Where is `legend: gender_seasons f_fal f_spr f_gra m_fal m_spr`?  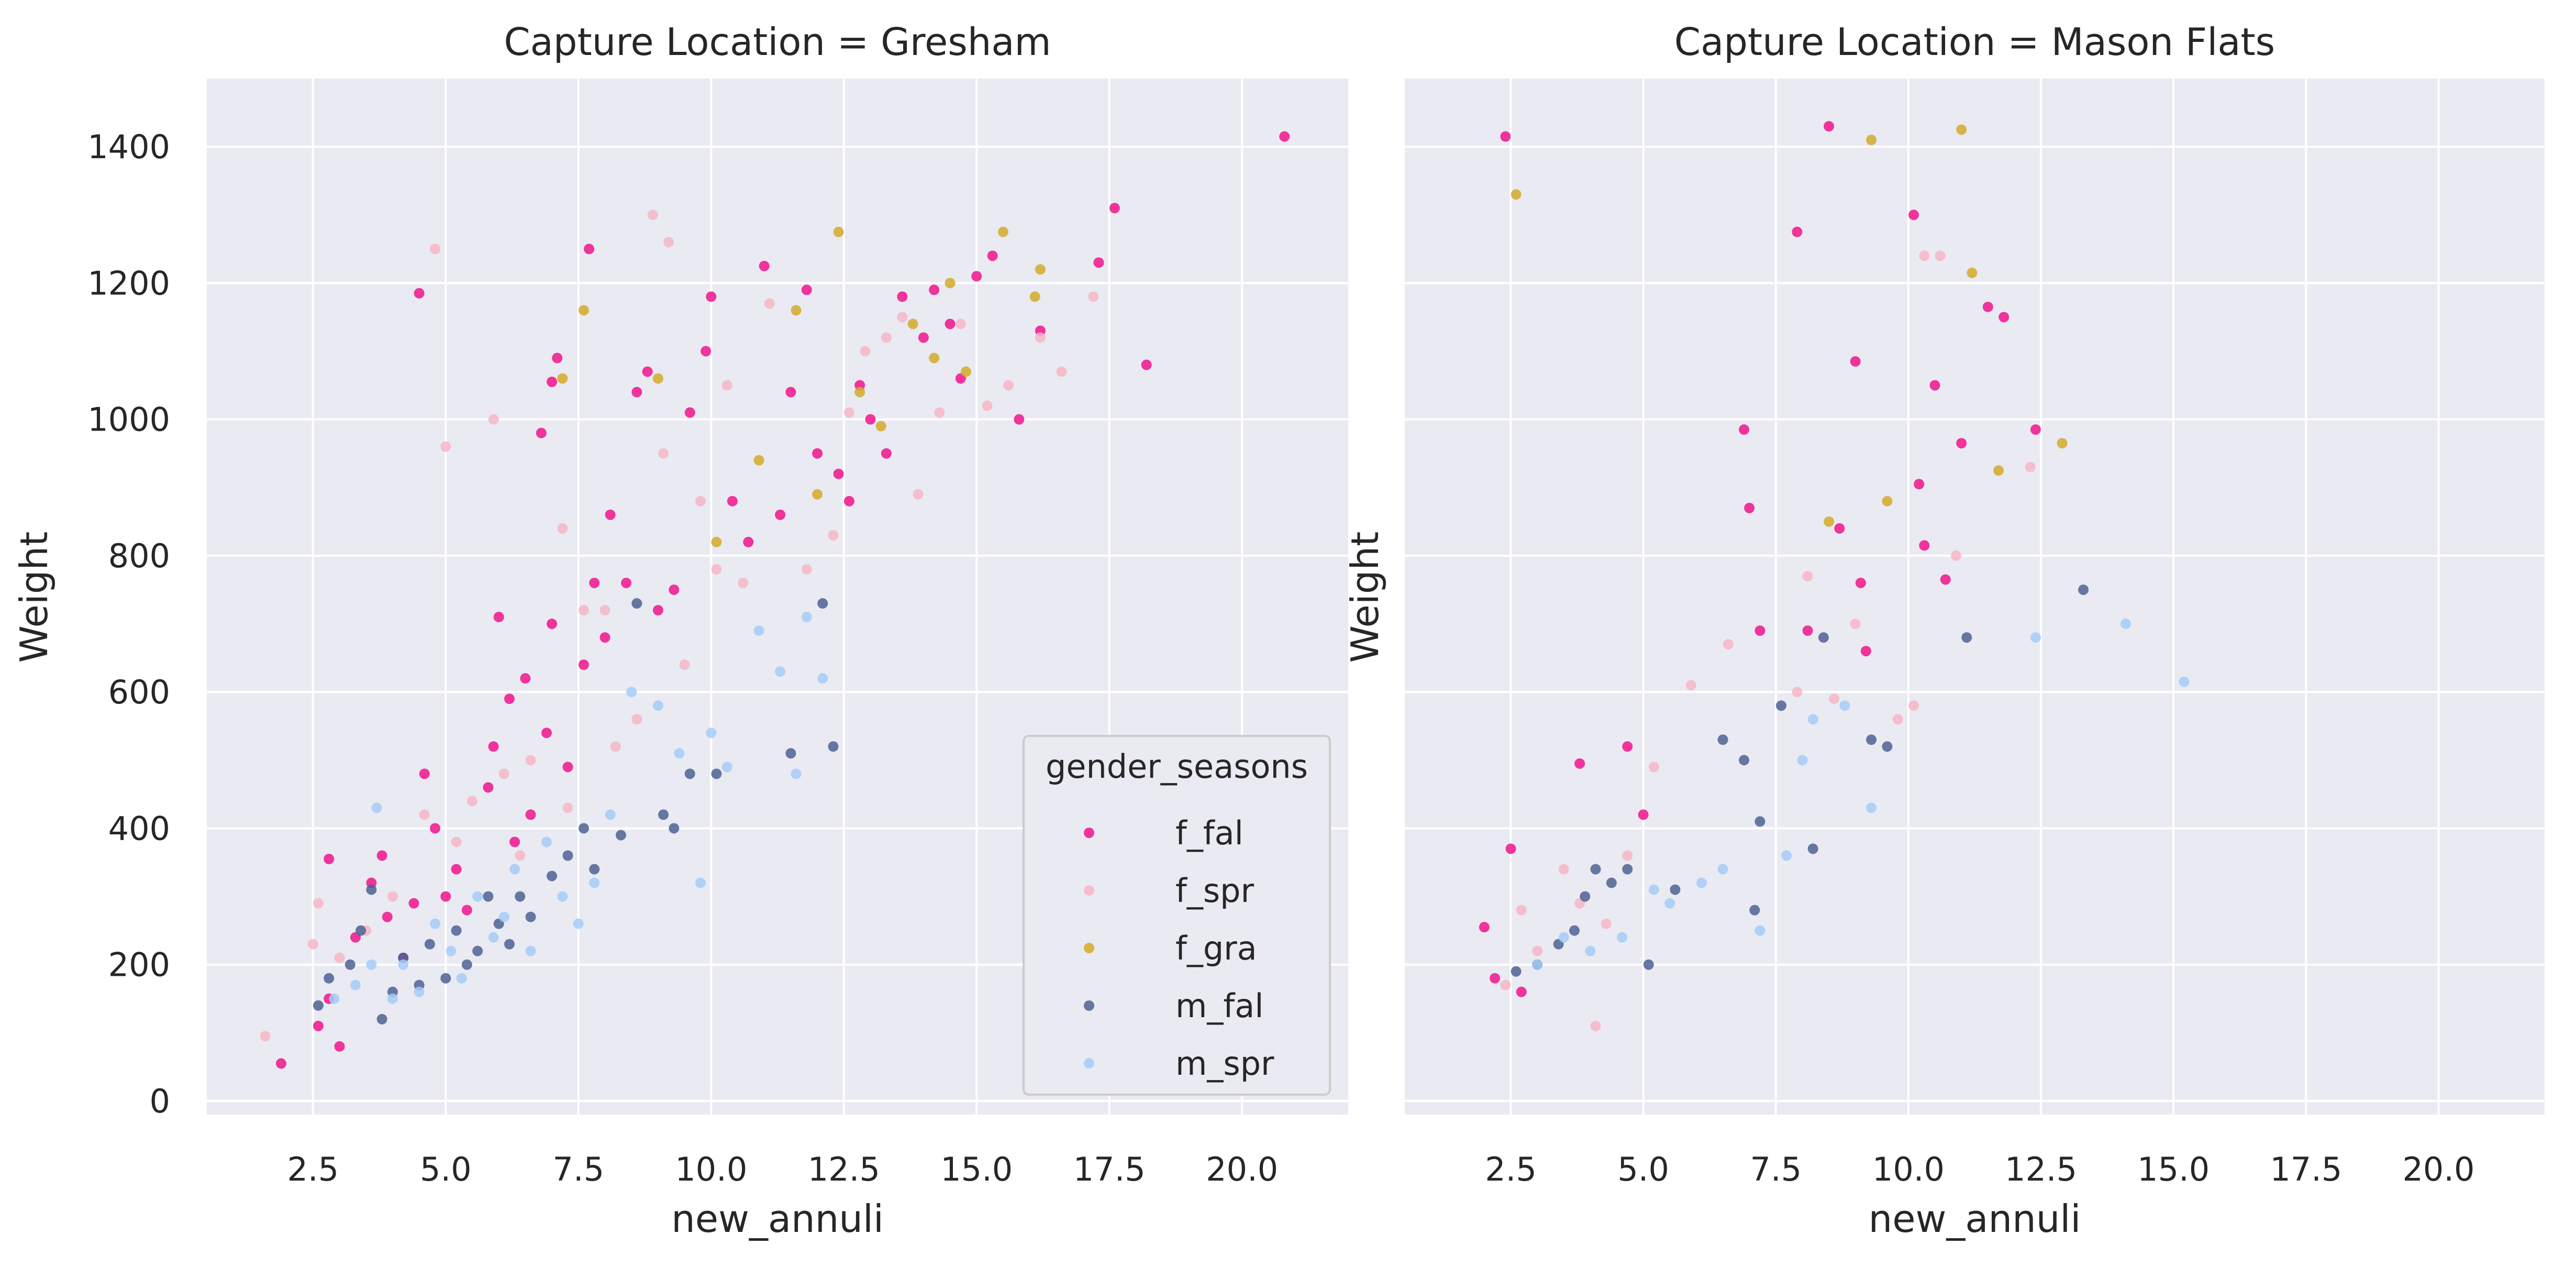
legend: gender_seasons f_fal f_spr f_gra m_fal m_spr is located at coordinates (1177, 916).